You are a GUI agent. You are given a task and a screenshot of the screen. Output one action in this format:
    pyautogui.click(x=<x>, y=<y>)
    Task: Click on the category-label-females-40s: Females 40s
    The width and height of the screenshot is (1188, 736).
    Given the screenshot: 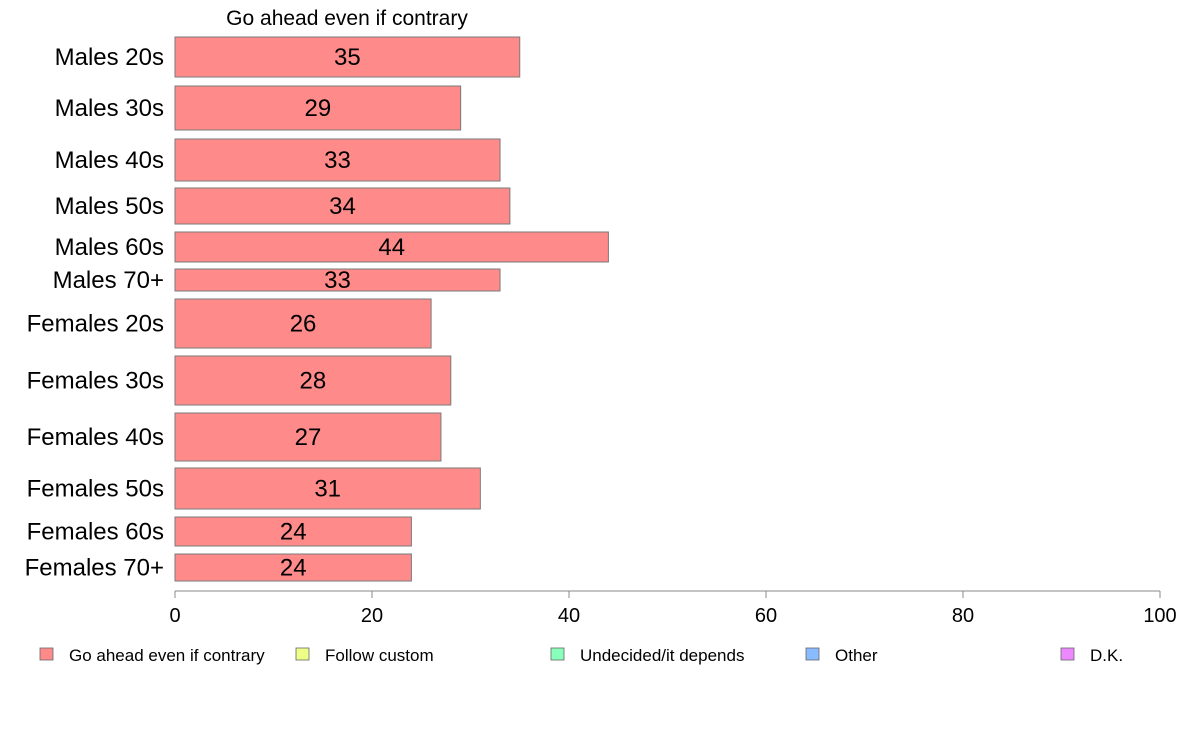 What is the action you would take?
    pyautogui.click(x=95, y=437)
    